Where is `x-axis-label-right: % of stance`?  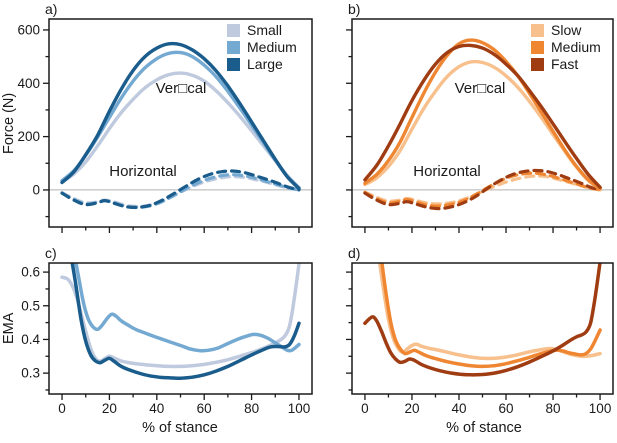
x-axis-label-right: % of stance is located at coordinates (484, 428).